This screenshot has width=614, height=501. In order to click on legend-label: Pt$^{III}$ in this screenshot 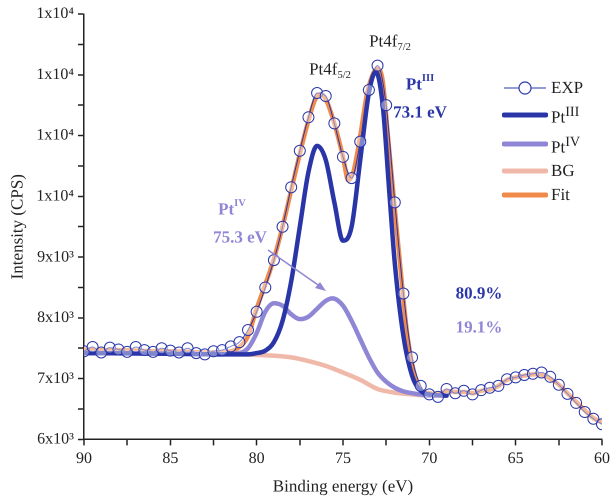, I will do `click(565, 116)`.